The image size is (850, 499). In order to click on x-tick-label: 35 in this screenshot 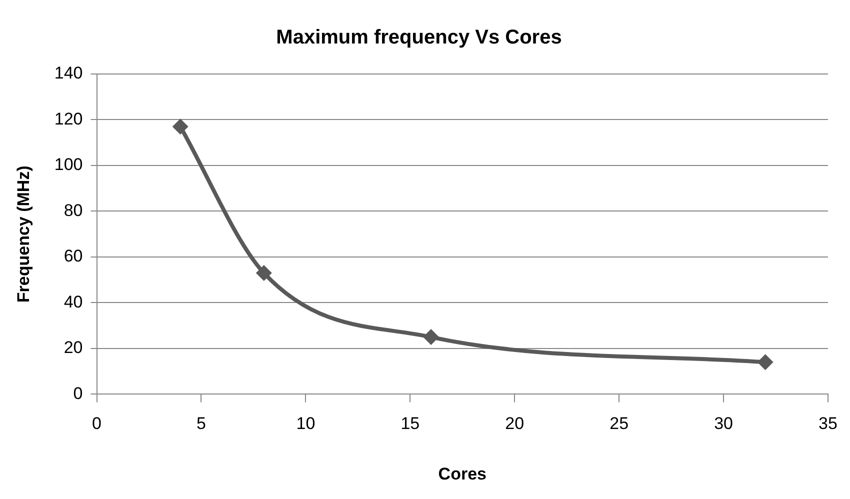, I will do `click(828, 424)`.